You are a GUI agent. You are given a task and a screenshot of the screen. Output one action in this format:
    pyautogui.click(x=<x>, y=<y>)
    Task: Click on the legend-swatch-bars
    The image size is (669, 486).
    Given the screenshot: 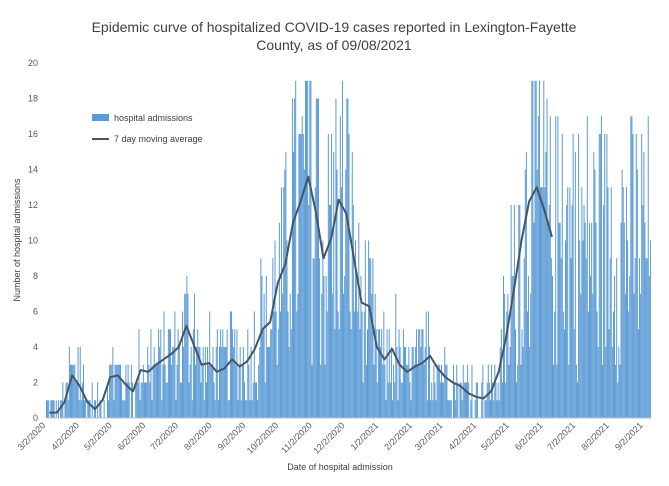 What is the action you would take?
    pyautogui.click(x=100, y=117)
    